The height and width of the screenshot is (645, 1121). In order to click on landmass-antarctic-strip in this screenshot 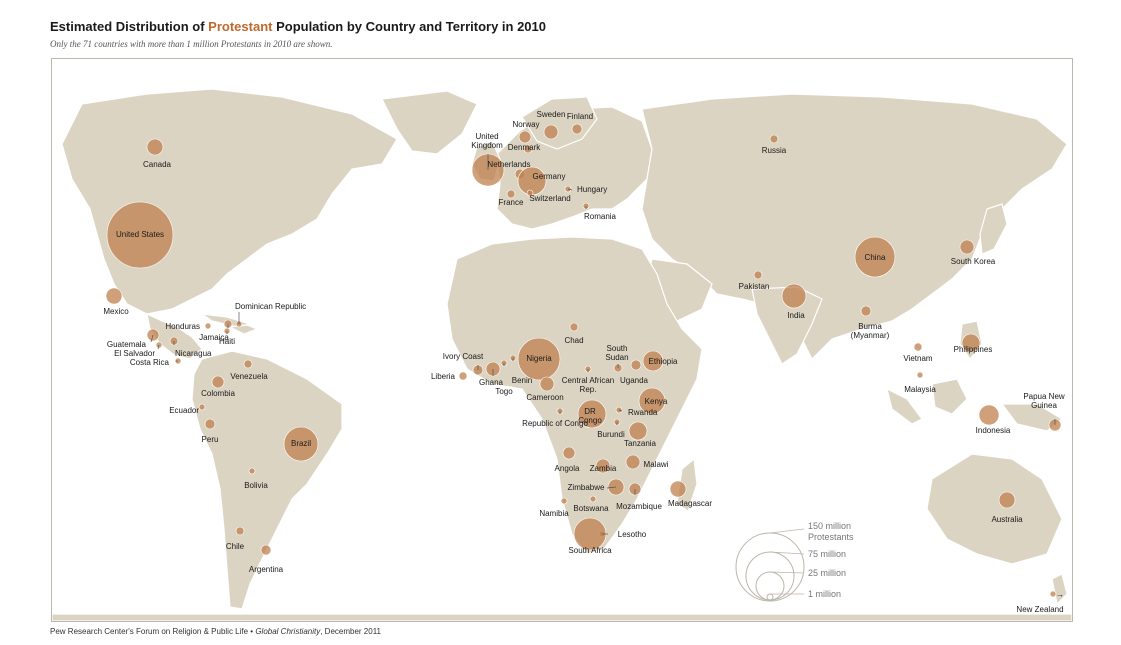, I will do `click(562, 617)`.